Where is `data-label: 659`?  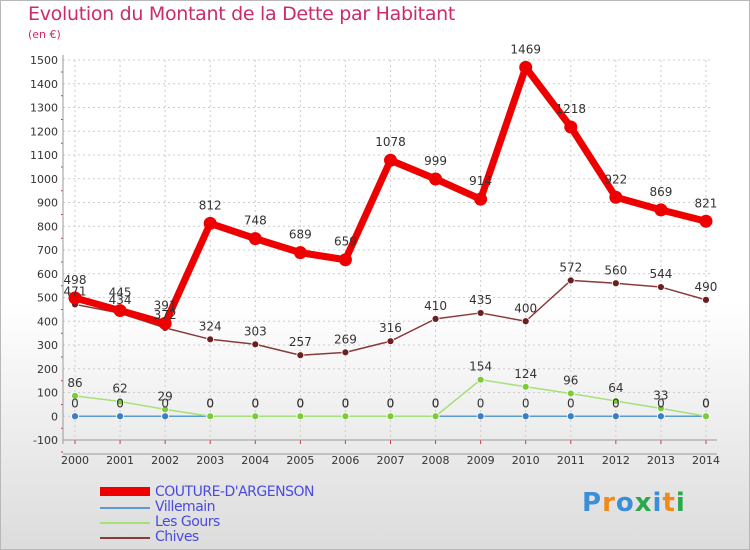
data-label: 659 is located at coordinates (345, 242).